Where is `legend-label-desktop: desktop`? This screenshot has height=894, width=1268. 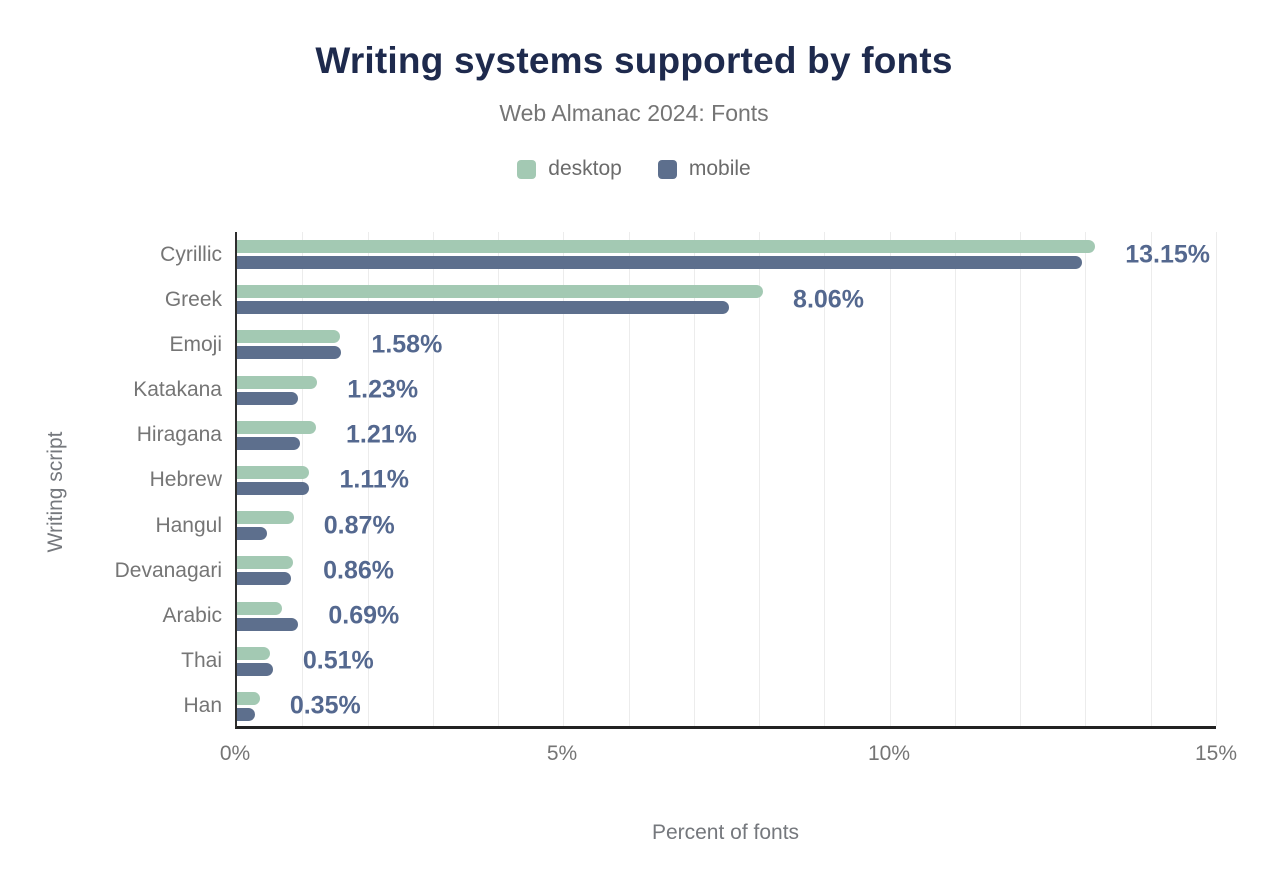
legend-label-desktop: desktop is located at coordinates (585, 168).